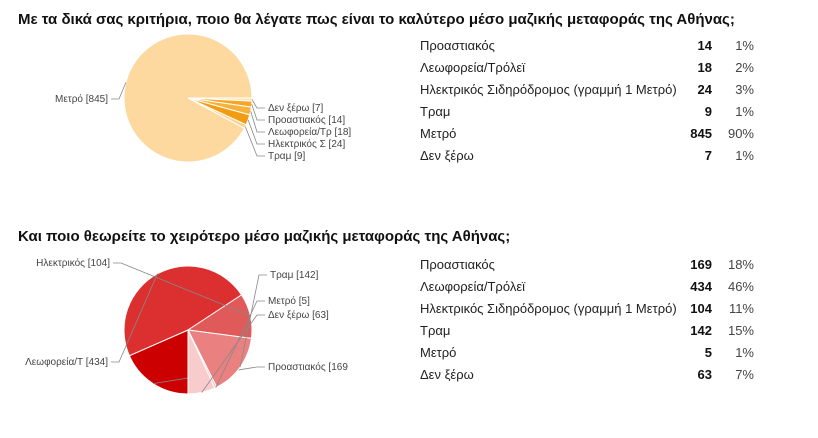  Describe the element at coordinates (286, 156) in the screenshot. I see `pie-slice-label: Τραμ [9]` at that location.